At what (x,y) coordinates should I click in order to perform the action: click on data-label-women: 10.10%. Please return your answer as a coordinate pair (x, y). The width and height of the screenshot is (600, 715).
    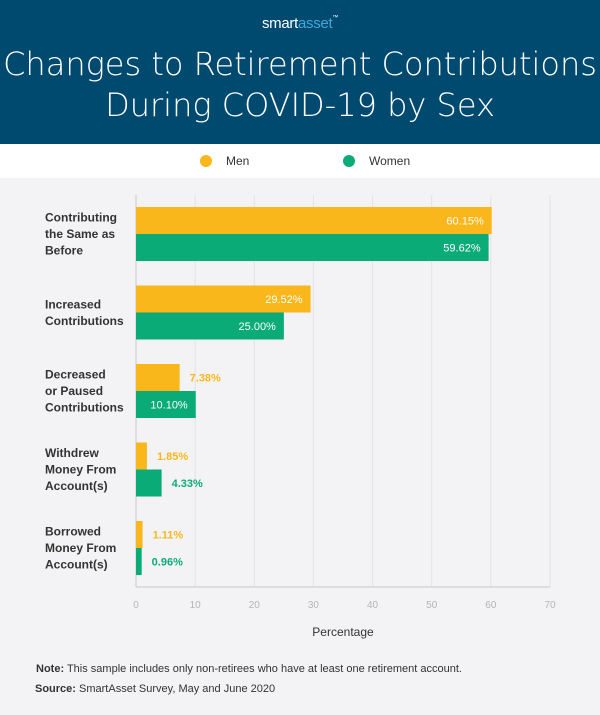
    Looking at the image, I should click on (169, 406).